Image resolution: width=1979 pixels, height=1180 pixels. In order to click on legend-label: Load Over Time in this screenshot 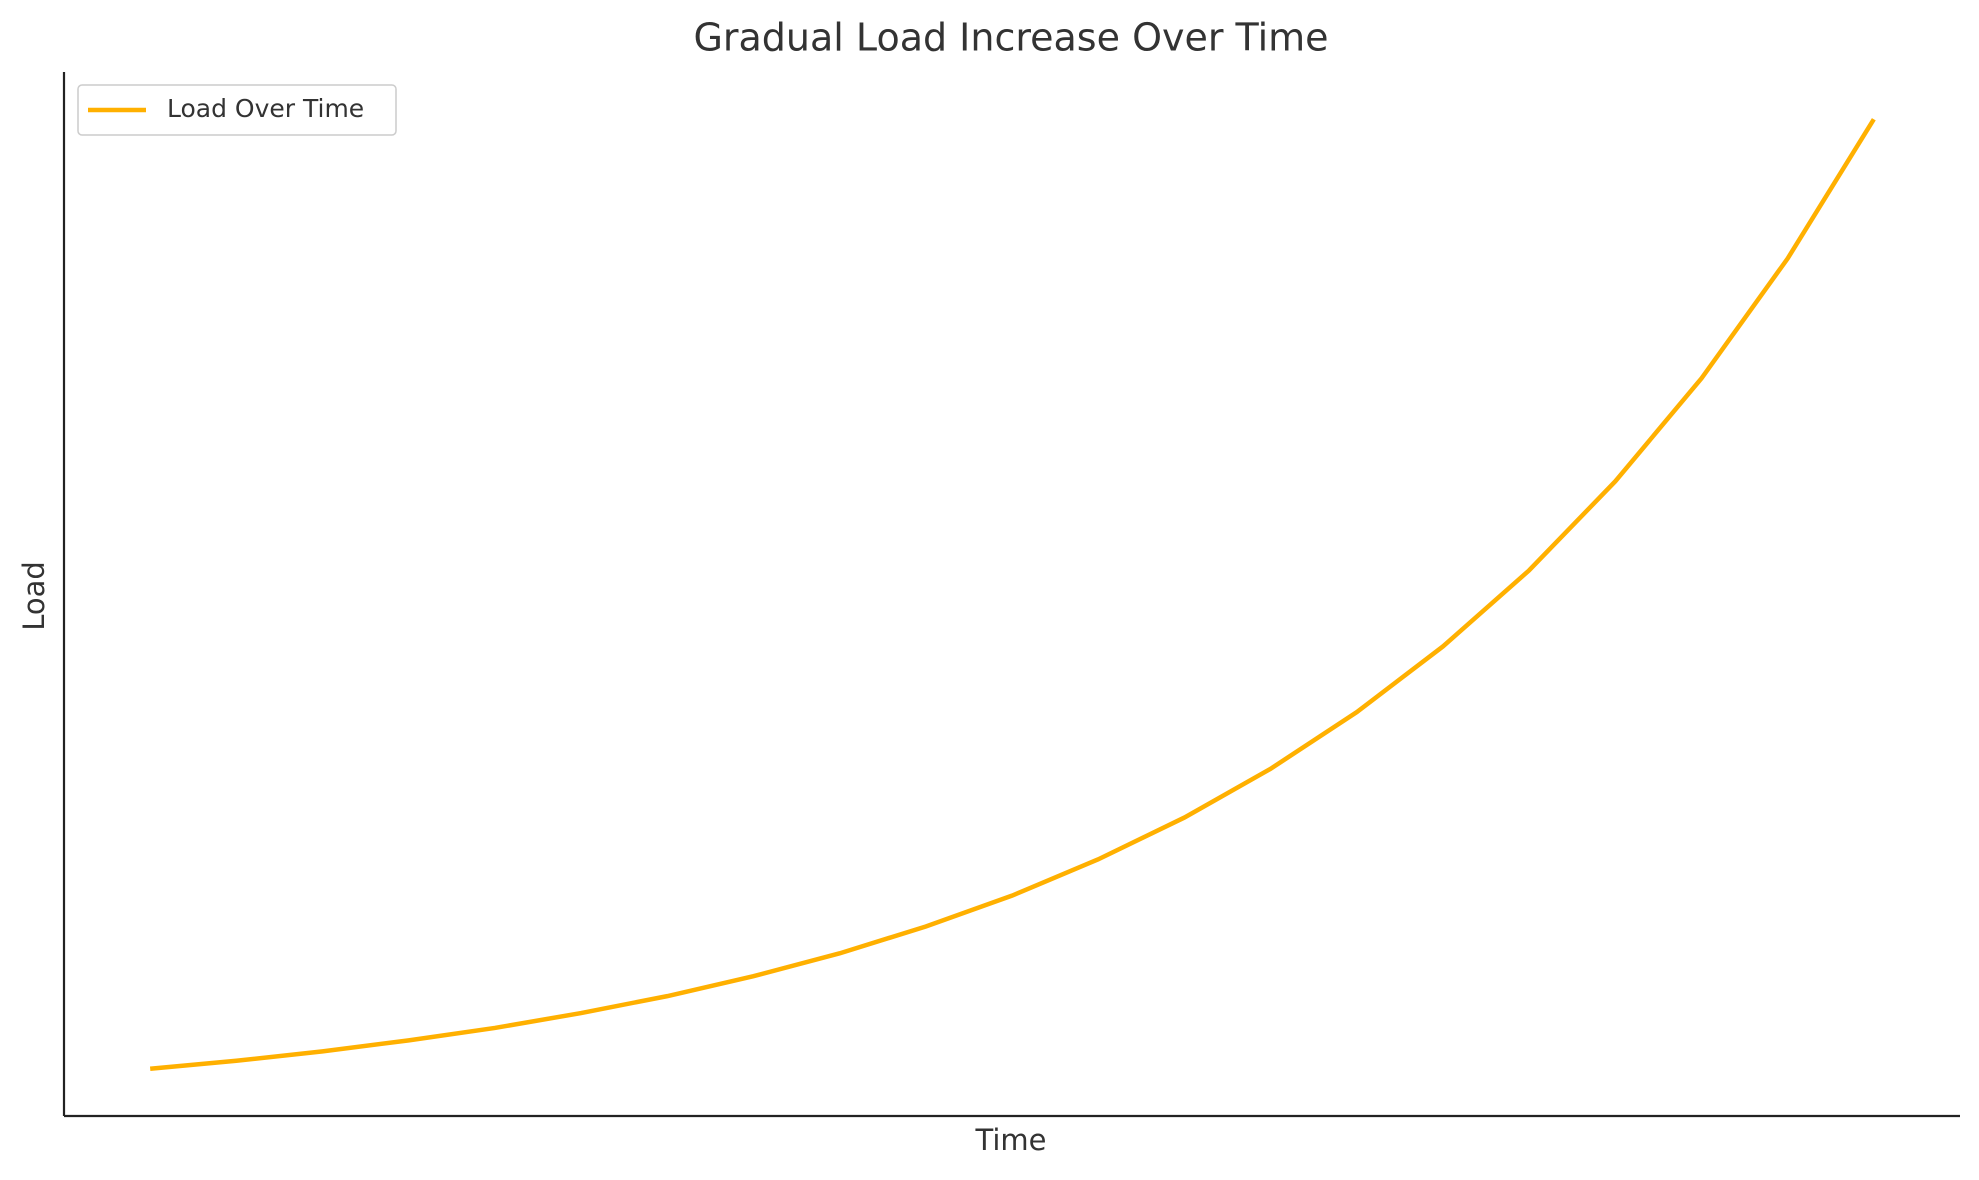, I will do `click(265, 108)`.